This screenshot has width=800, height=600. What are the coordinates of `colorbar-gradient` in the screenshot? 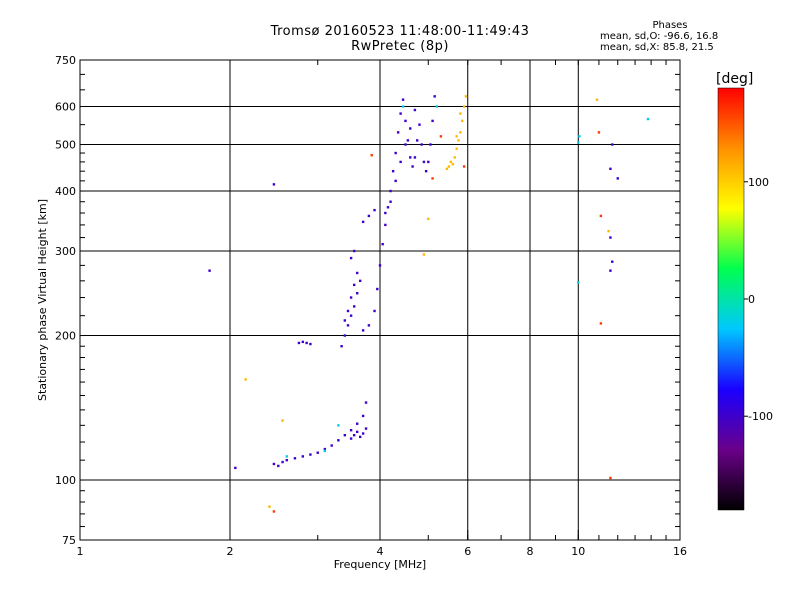 It's located at (731, 299).